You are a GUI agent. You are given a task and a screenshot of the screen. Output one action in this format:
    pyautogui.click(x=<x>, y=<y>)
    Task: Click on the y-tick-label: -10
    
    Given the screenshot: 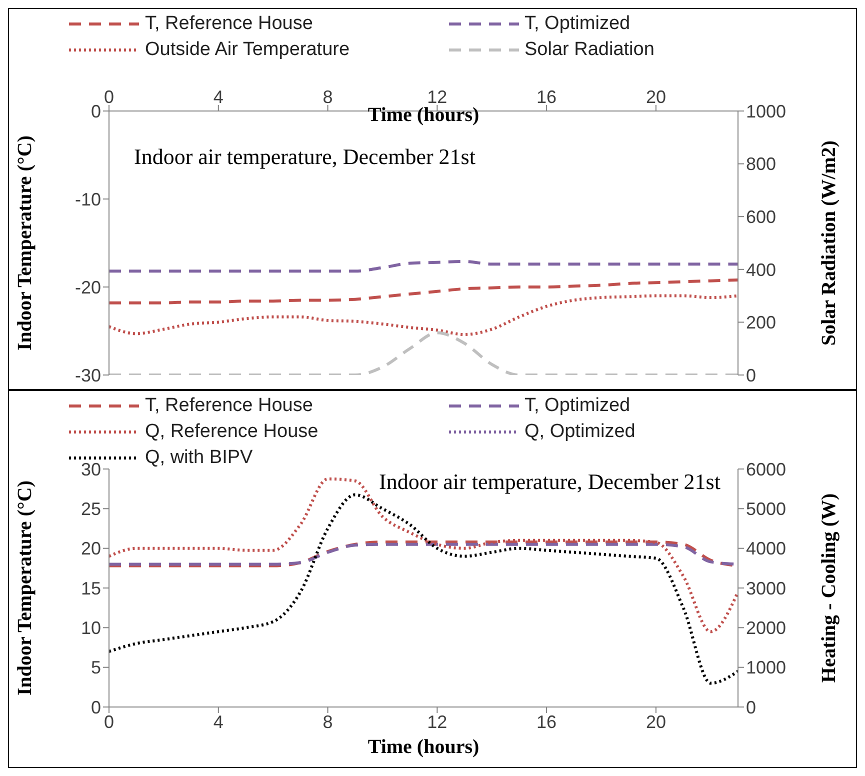 What is the action you would take?
    pyautogui.click(x=87, y=199)
    